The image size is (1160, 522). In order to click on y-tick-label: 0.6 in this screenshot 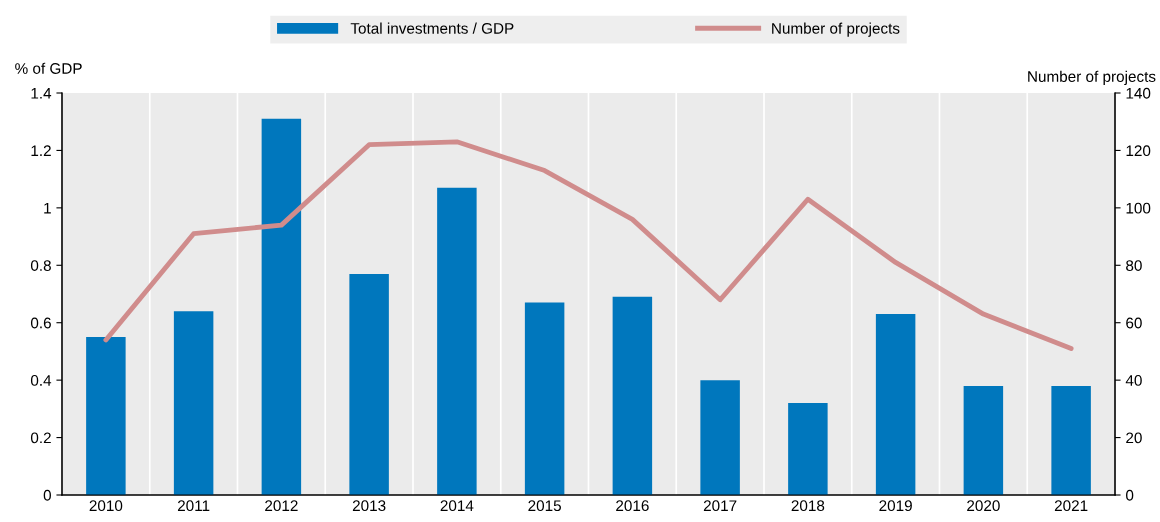, I will do `click(40, 323)`.